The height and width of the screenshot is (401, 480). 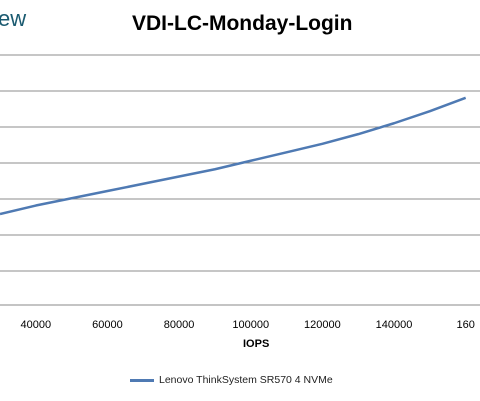 What do you see at coordinates (394, 325) in the screenshot?
I see `x-tick-label: 140000` at bounding box center [394, 325].